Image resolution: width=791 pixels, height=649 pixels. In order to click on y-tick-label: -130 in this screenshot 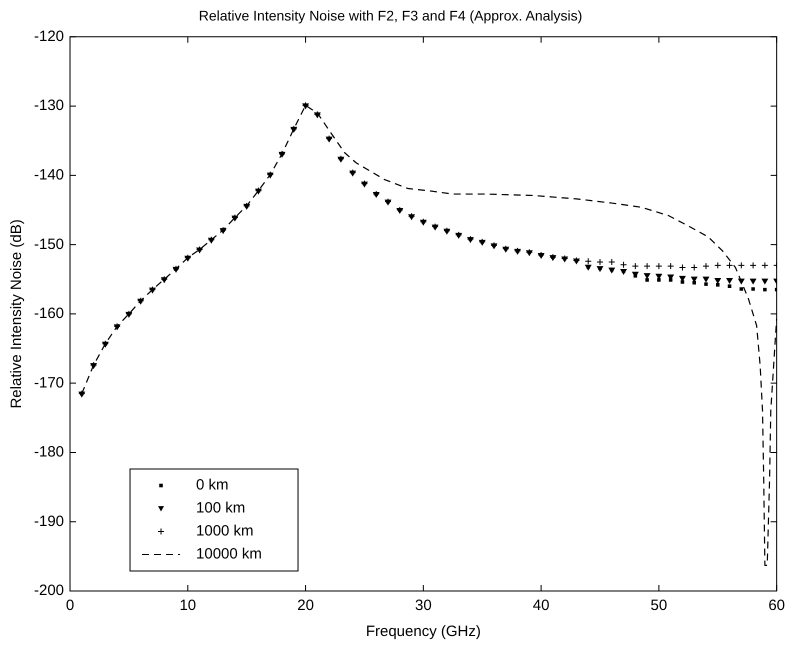, I will do `click(49, 105)`.